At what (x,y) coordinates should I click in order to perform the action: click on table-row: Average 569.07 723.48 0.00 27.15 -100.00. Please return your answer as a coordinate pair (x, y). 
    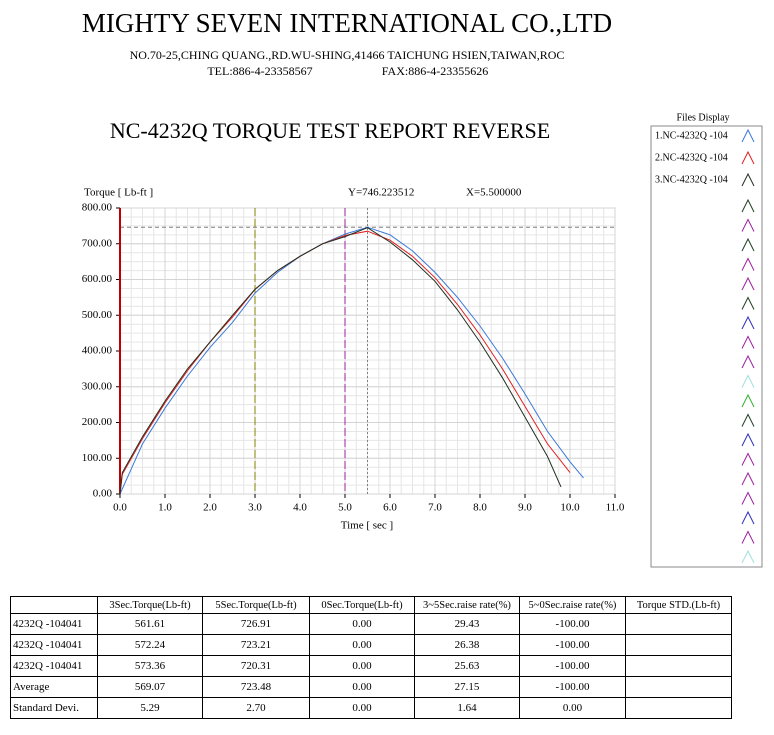
    Looking at the image, I should click on (371, 687).